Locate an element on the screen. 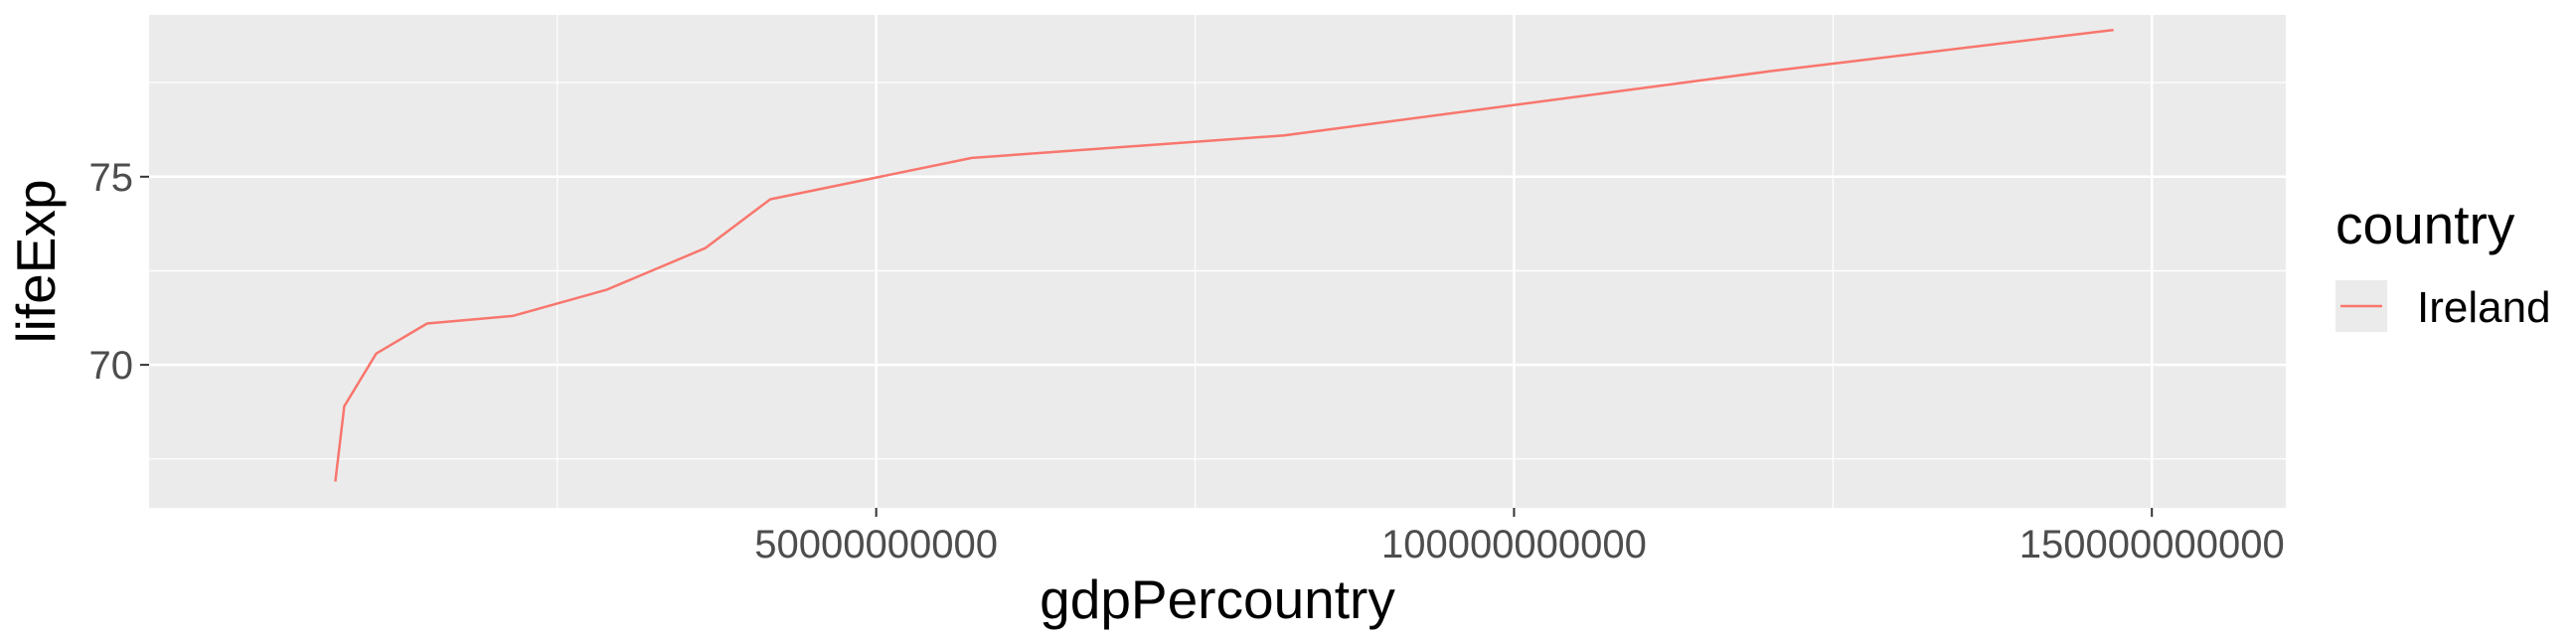 The image size is (2576, 644). x-tick-label-2: 150000000000 is located at coordinates (2152, 544).